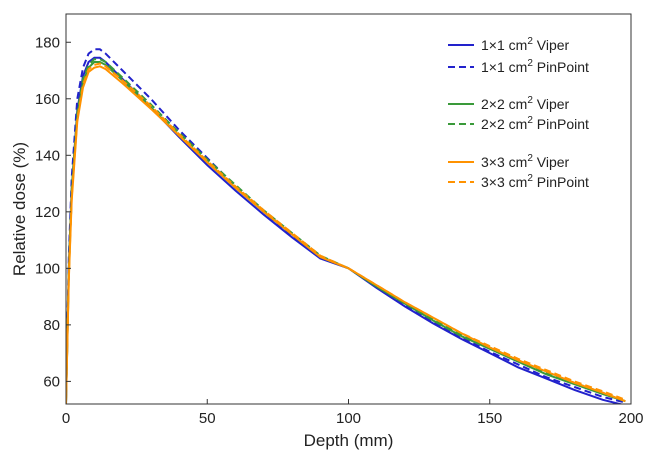 The height and width of the screenshot is (451, 649). Describe the element at coordinates (535, 66) in the screenshot. I see `legend-label: 1×1 cm2 PinPoint` at that location.